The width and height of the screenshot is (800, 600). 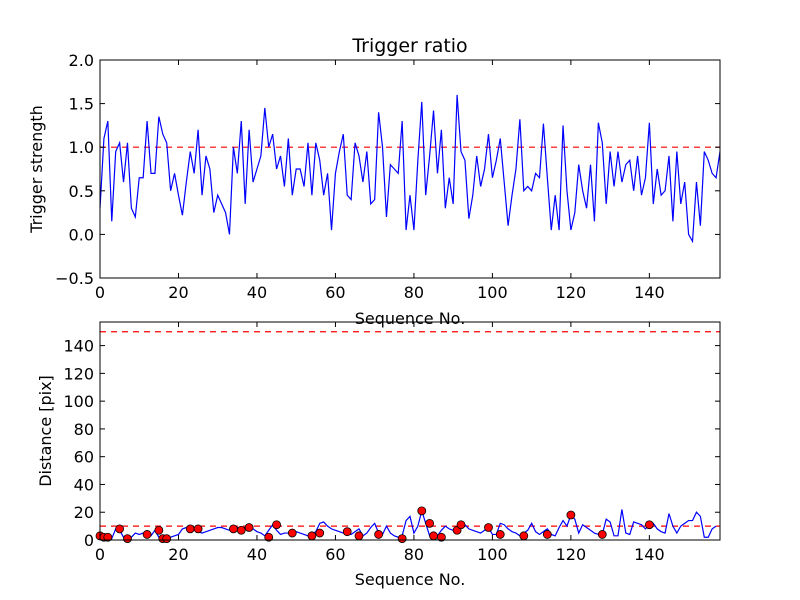 What do you see at coordinates (89, 540) in the screenshot?
I see `y-tick-label: 0` at bounding box center [89, 540].